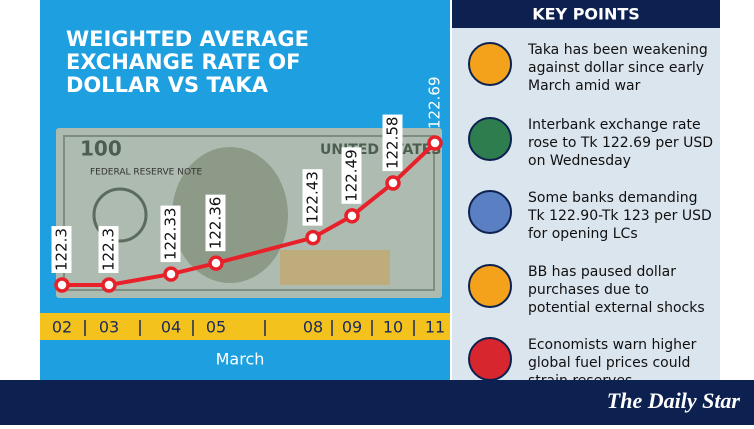 This screenshot has height=429, width=754. What do you see at coordinates (588, 290) in the screenshot?
I see `key-point-text: purchases due to` at bounding box center [588, 290].